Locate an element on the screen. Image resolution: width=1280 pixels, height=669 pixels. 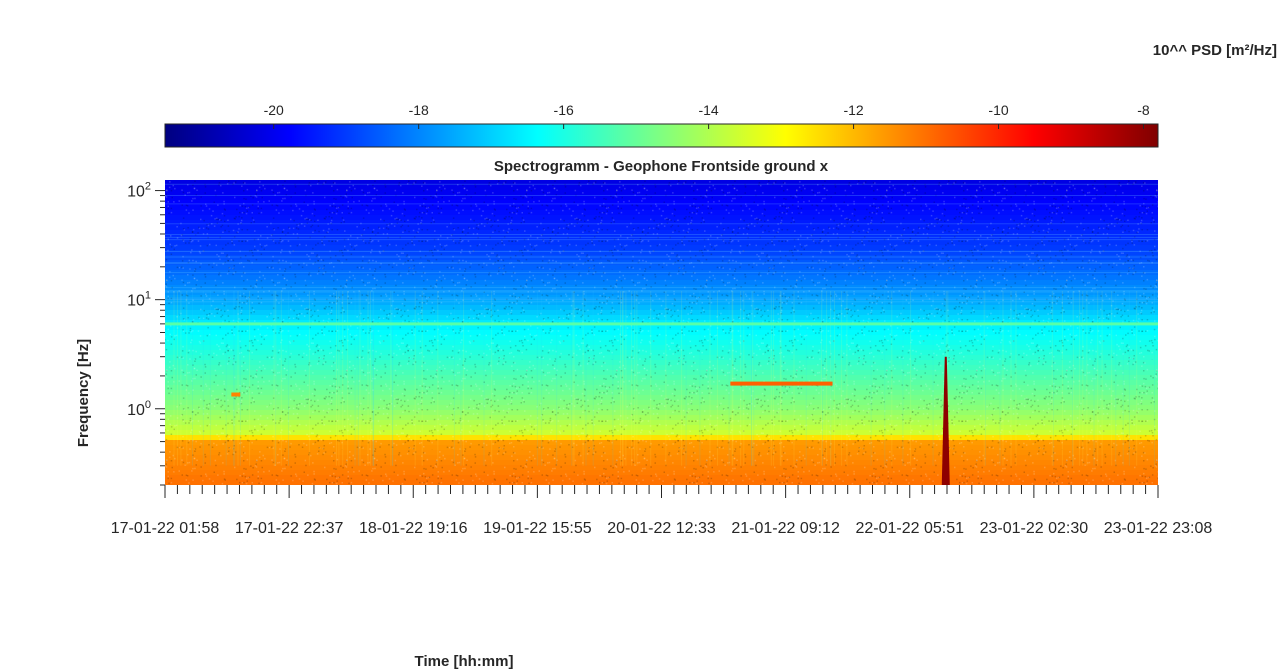
broadband-event-mark is located at coordinates (945, 420).